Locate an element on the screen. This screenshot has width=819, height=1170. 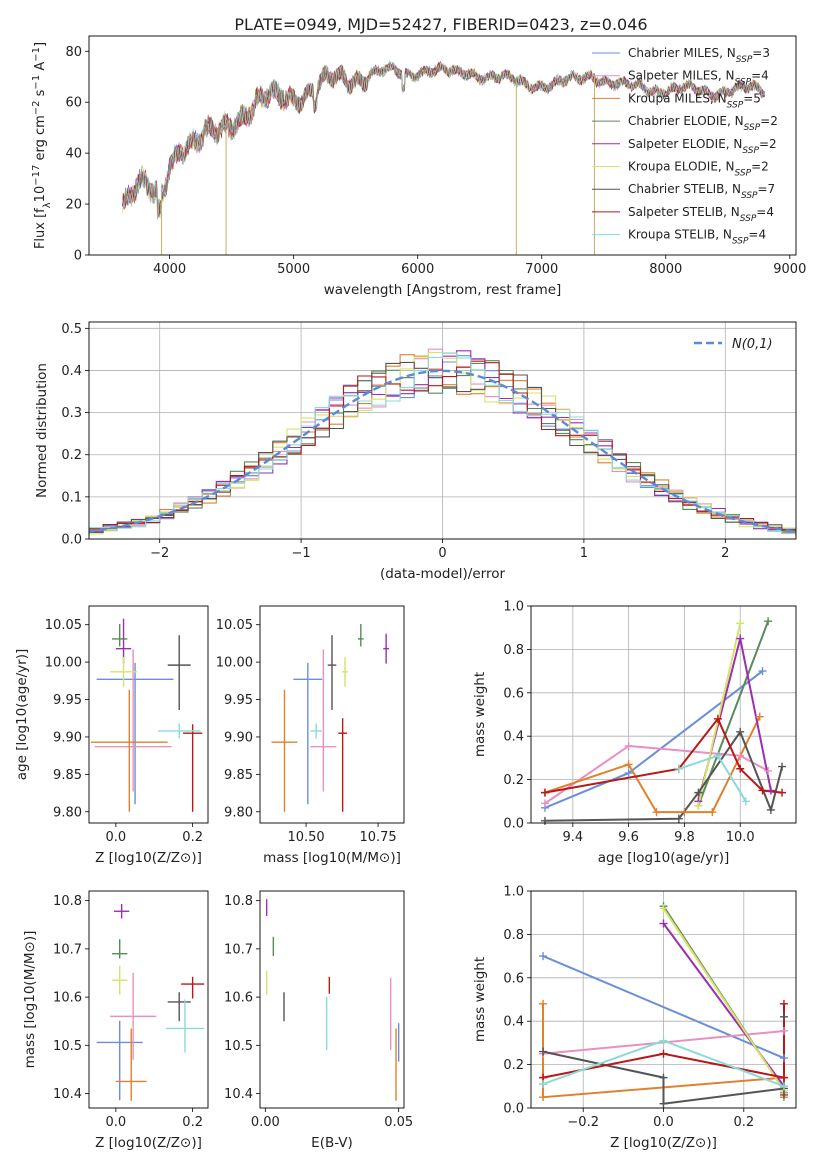
x-axis-label: Z [log10(Z/Z⊙)] is located at coordinates (148, 858).